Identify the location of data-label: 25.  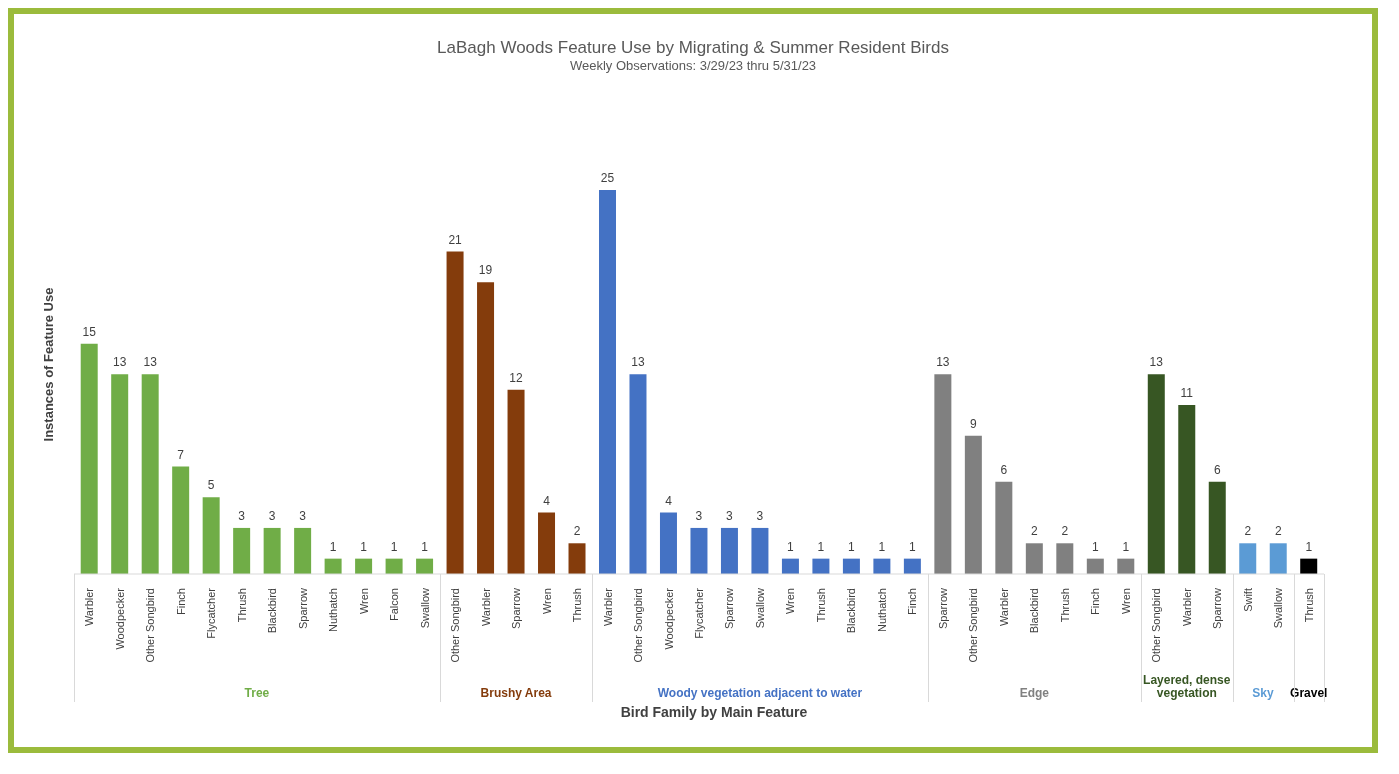
(607, 178).